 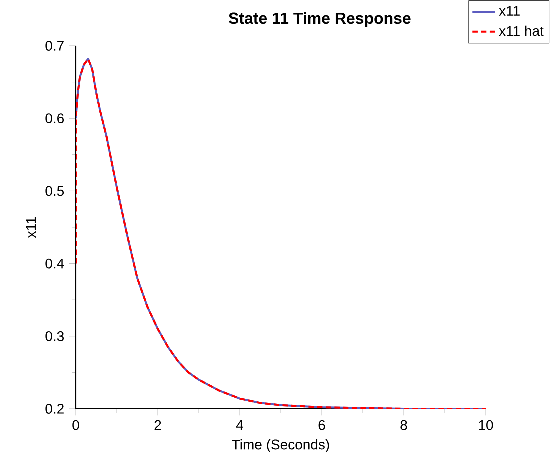 I want to click on x-tick-label: 0, so click(x=76, y=425).